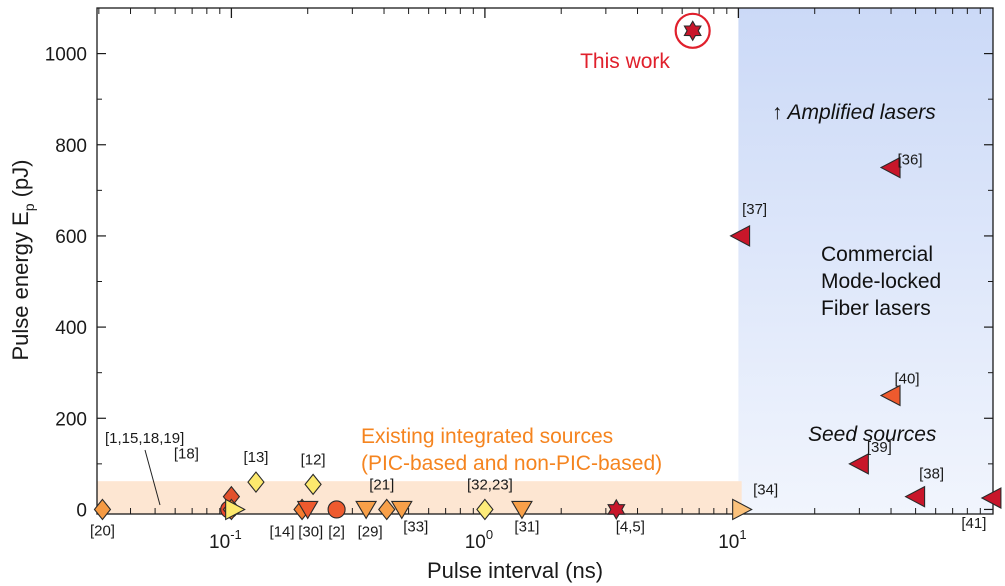  I want to click on point-label: [13], so click(255, 457).